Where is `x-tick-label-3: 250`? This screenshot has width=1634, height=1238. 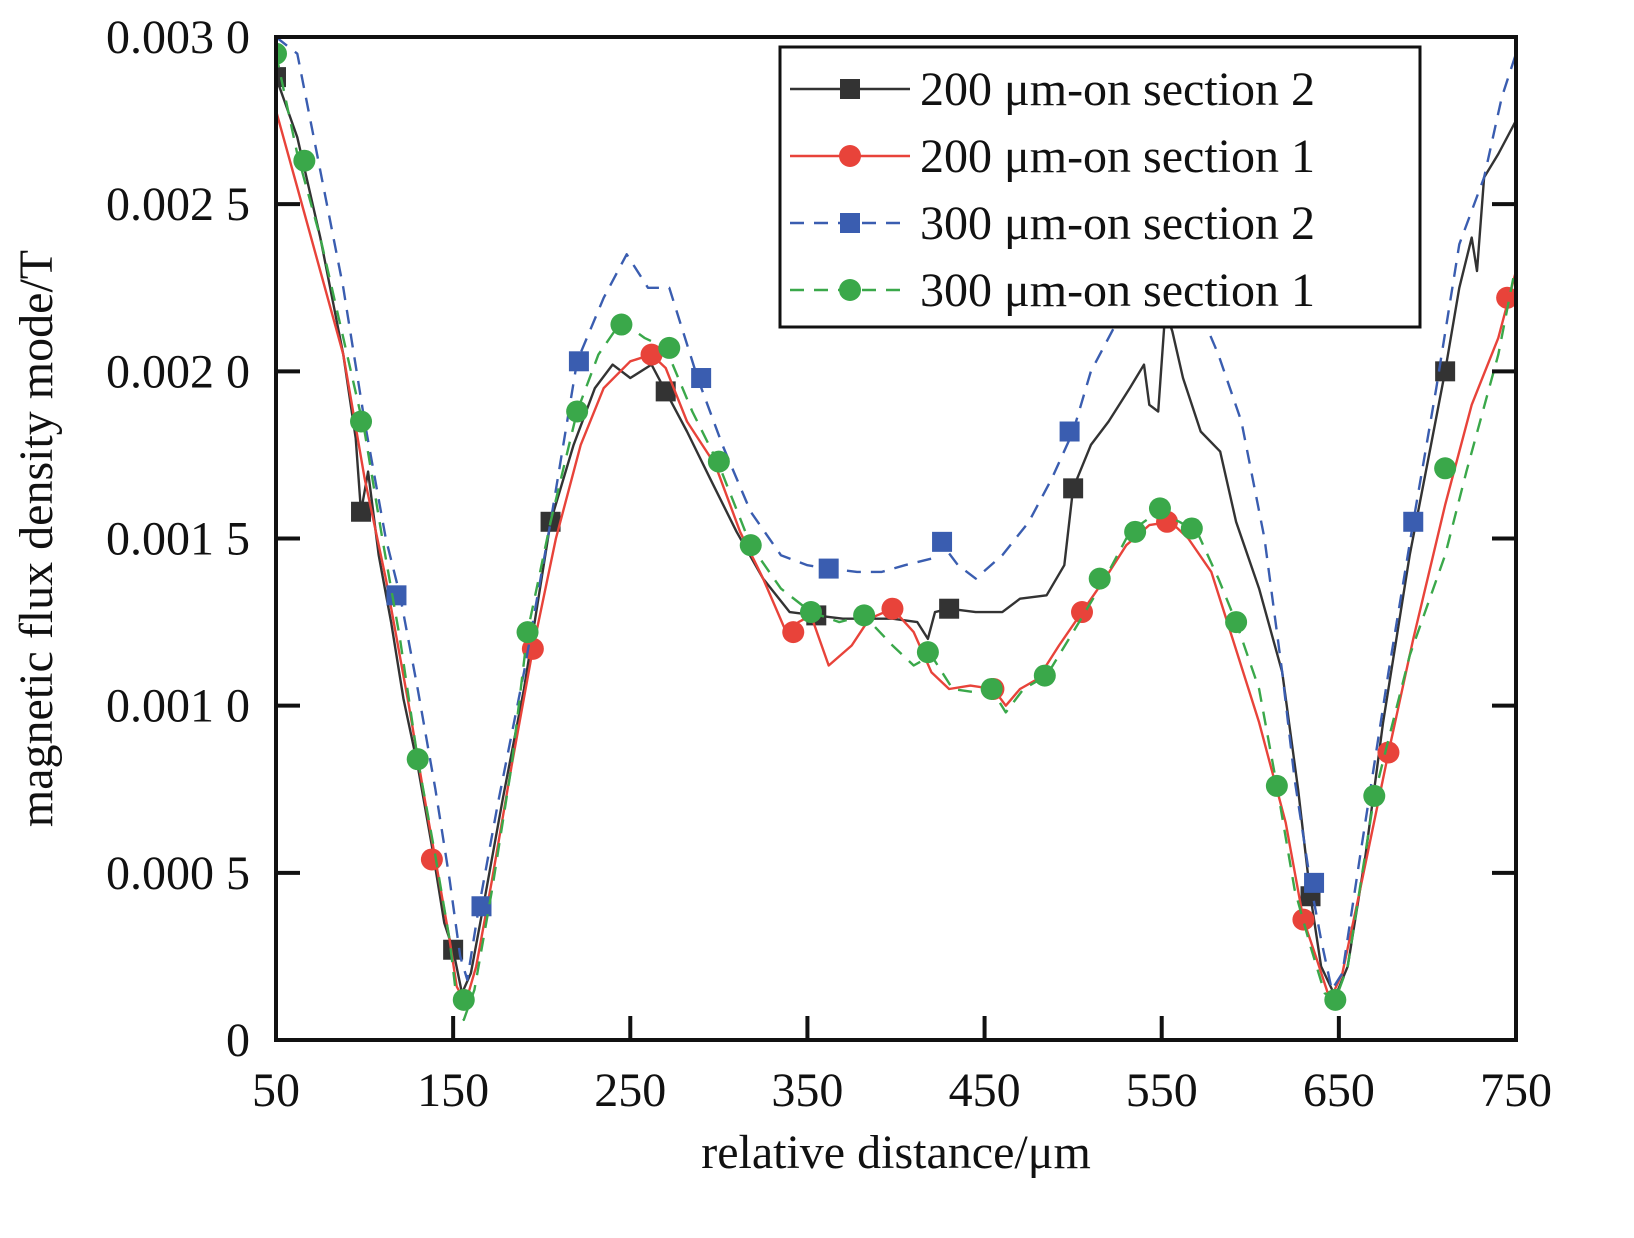 x-tick-label-3: 250 is located at coordinates (630, 1090).